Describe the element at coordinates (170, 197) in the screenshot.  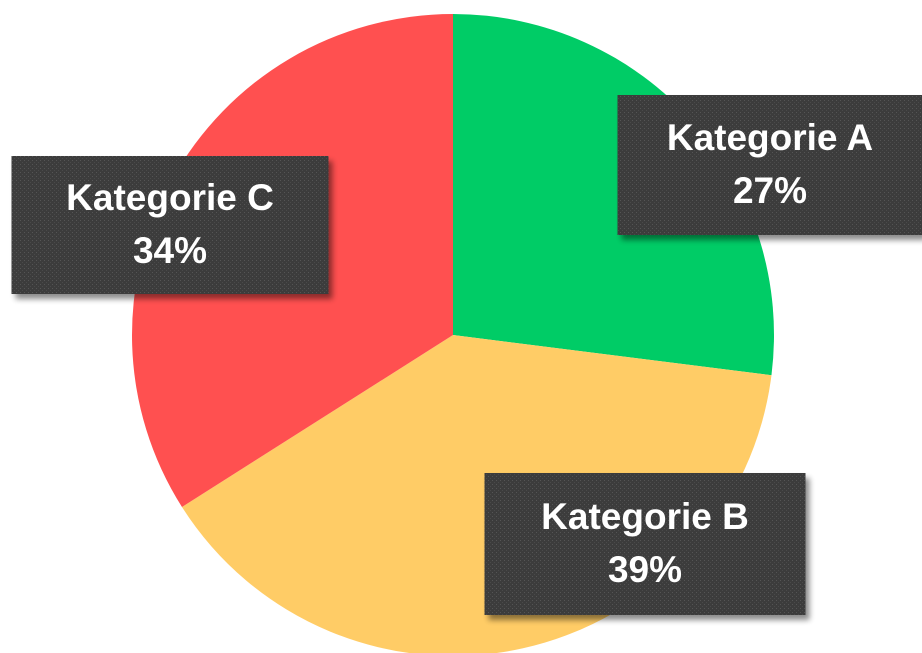
I see `category-label: Kategorie C` at that location.